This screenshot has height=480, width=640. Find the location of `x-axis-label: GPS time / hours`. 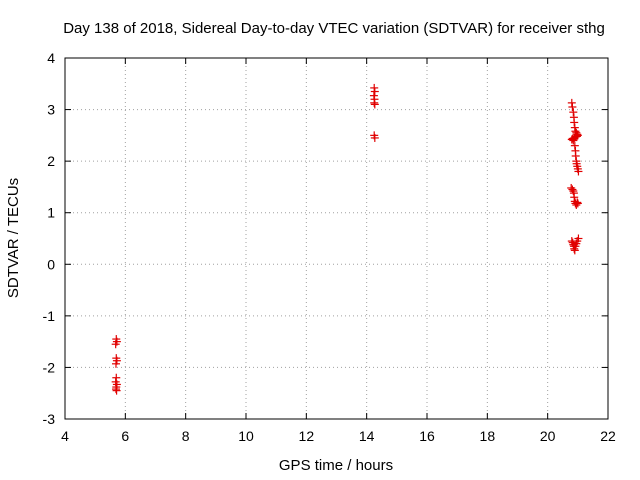

x-axis-label: GPS time / hours is located at coordinates (336, 465).